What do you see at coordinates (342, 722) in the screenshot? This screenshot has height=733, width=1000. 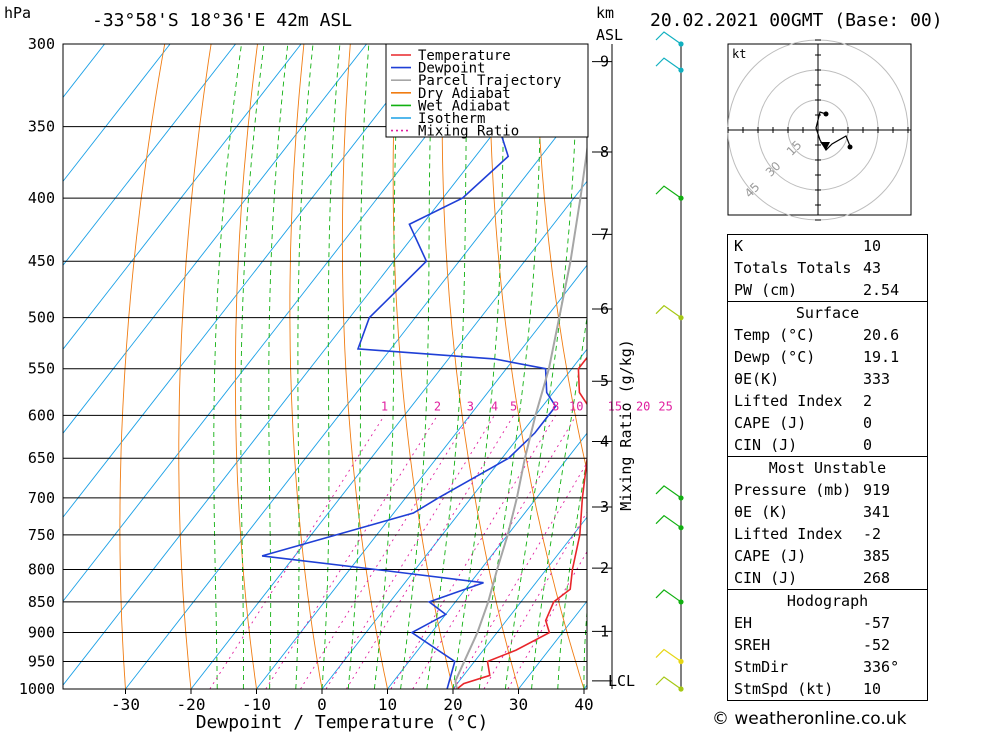 I see `x-axis-label: Dewpoint / Temperature (°C)` at bounding box center [342, 722].